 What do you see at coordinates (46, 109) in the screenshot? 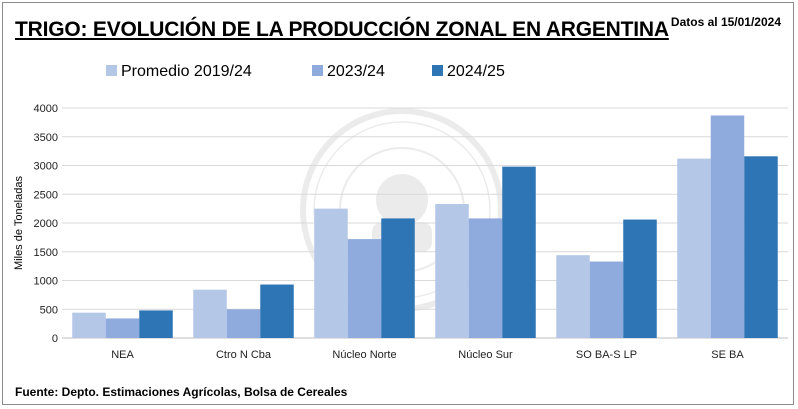
I see `y-tick-label: 4000` at bounding box center [46, 109].